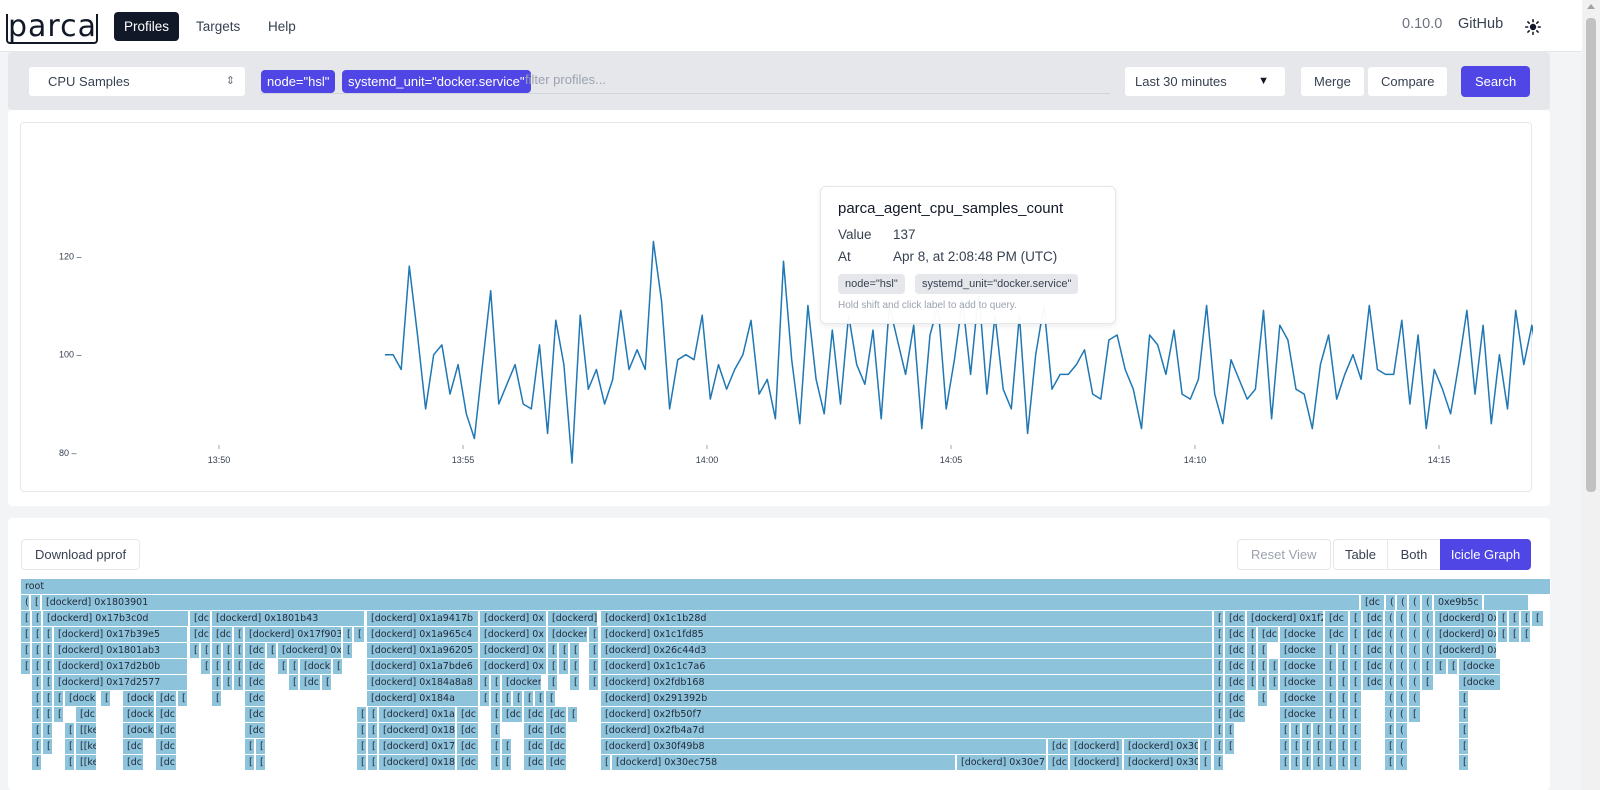 This screenshot has width=1600, height=790. What do you see at coordinates (786, 586) in the screenshot?
I see `icicle-frame: root` at bounding box center [786, 586].